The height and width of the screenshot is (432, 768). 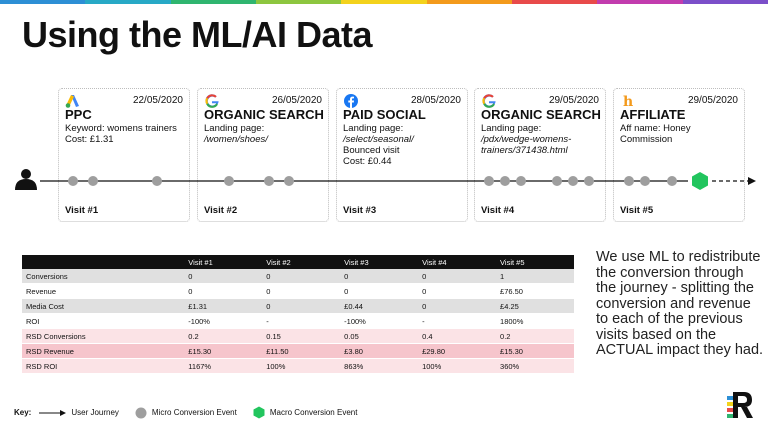 I want to click on legend-micro: Micro Conversion Event, so click(x=186, y=413).